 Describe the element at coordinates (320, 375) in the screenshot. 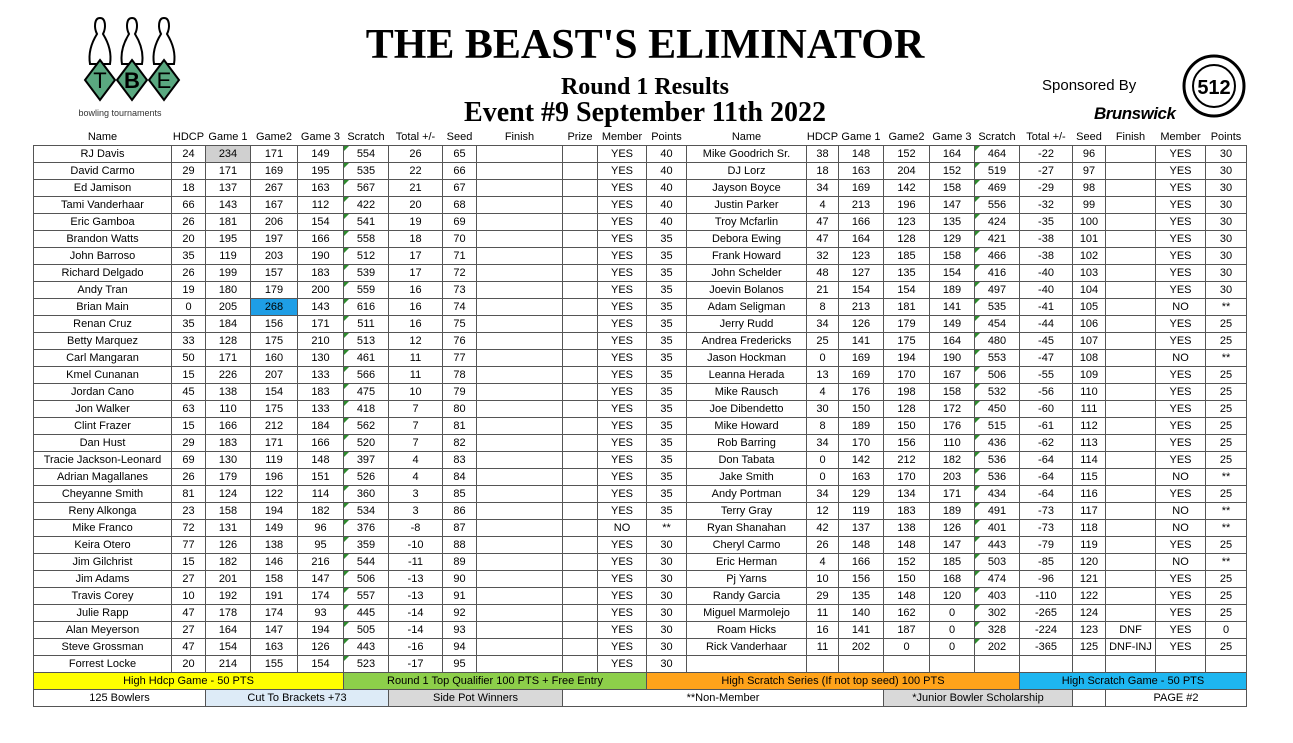

I see `cell-left-game-3: 133` at that location.